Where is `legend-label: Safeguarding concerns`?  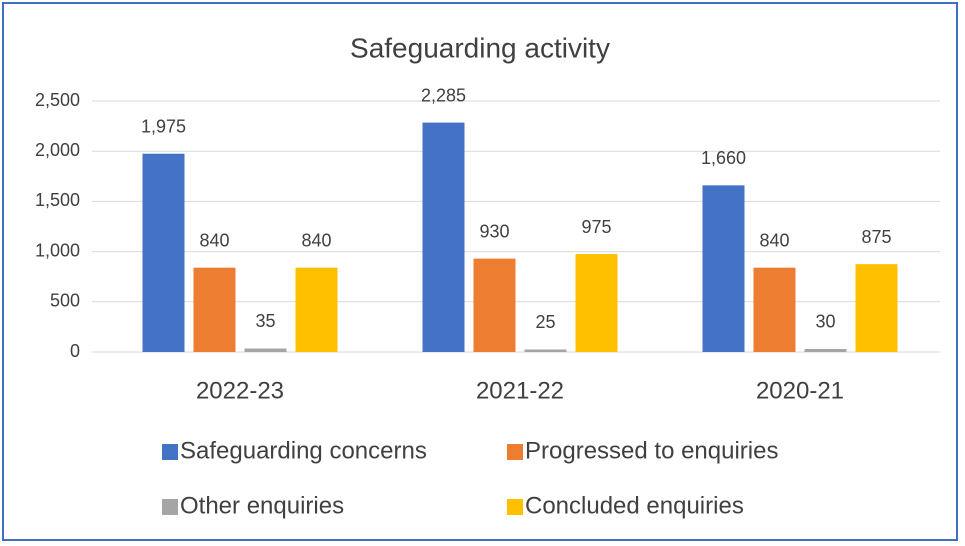 legend-label: Safeguarding concerns is located at coordinates (303, 450).